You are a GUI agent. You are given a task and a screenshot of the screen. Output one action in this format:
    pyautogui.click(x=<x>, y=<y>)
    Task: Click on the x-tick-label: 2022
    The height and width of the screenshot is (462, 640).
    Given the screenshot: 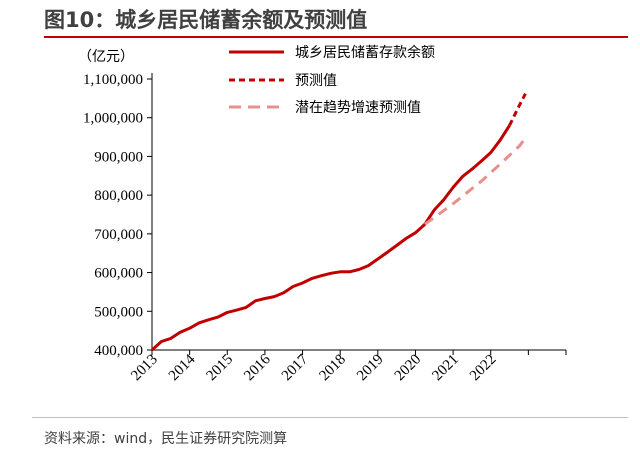 What is the action you would take?
    pyautogui.click(x=483, y=368)
    